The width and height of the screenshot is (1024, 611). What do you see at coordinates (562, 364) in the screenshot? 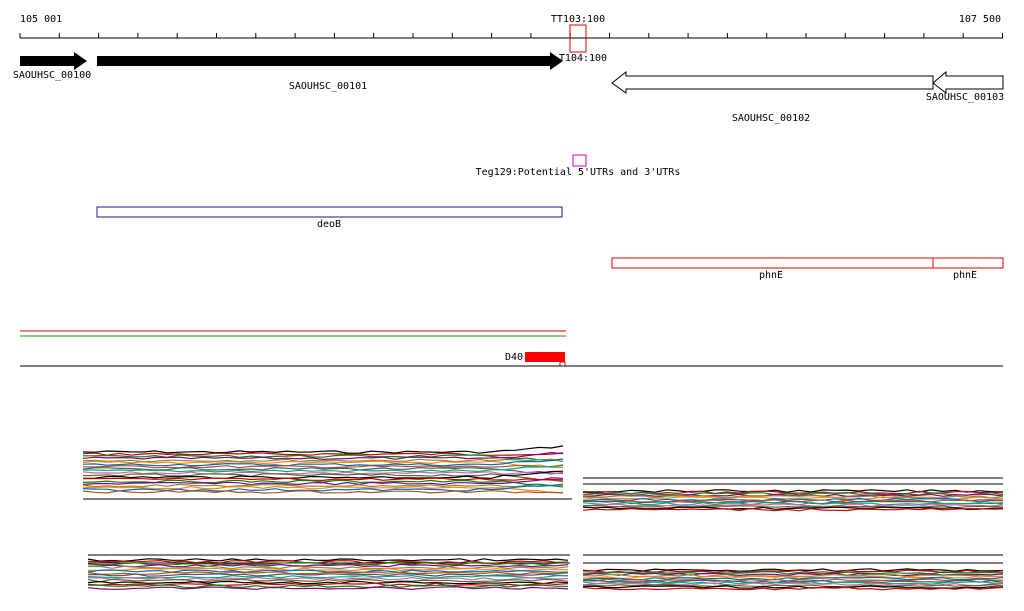
I see `probe-tick` at bounding box center [562, 364].